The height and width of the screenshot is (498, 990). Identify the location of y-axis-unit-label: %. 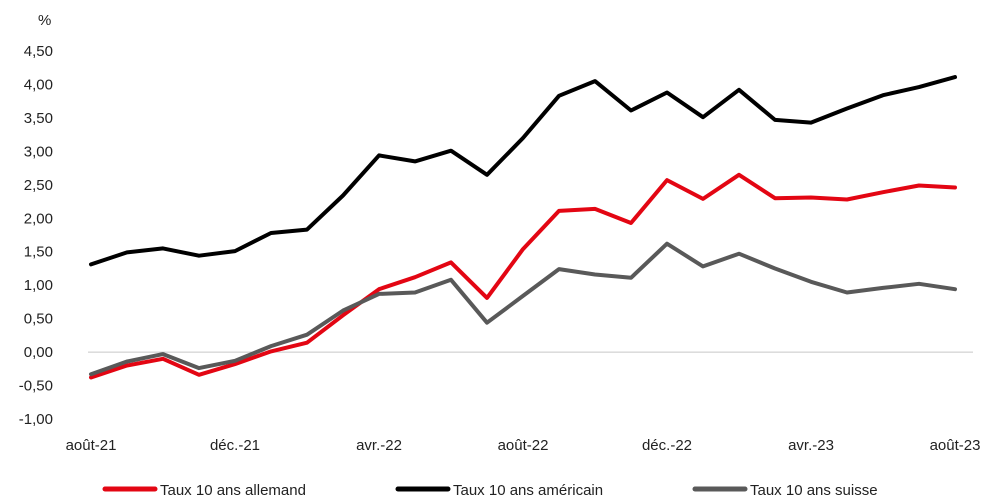
(44, 20).